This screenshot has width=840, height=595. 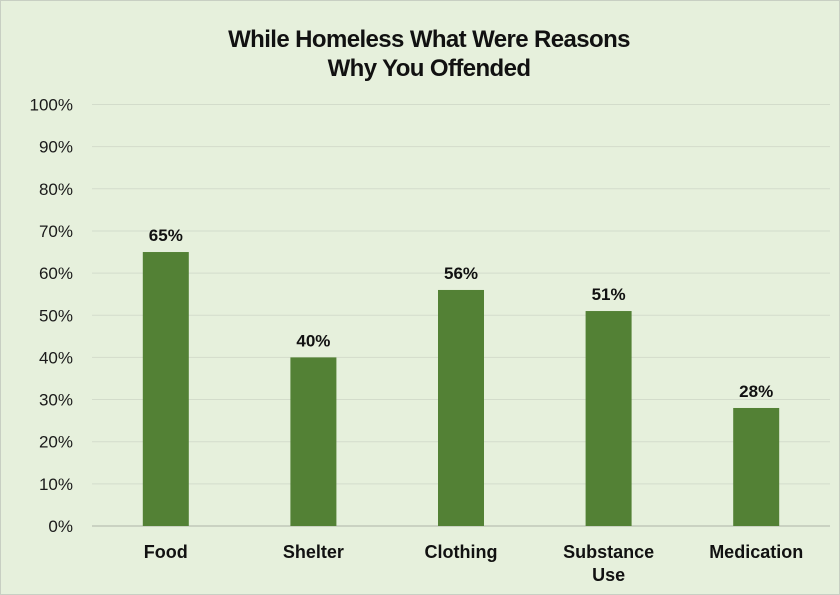 I want to click on data-label: 51%, so click(x=609, y=294).